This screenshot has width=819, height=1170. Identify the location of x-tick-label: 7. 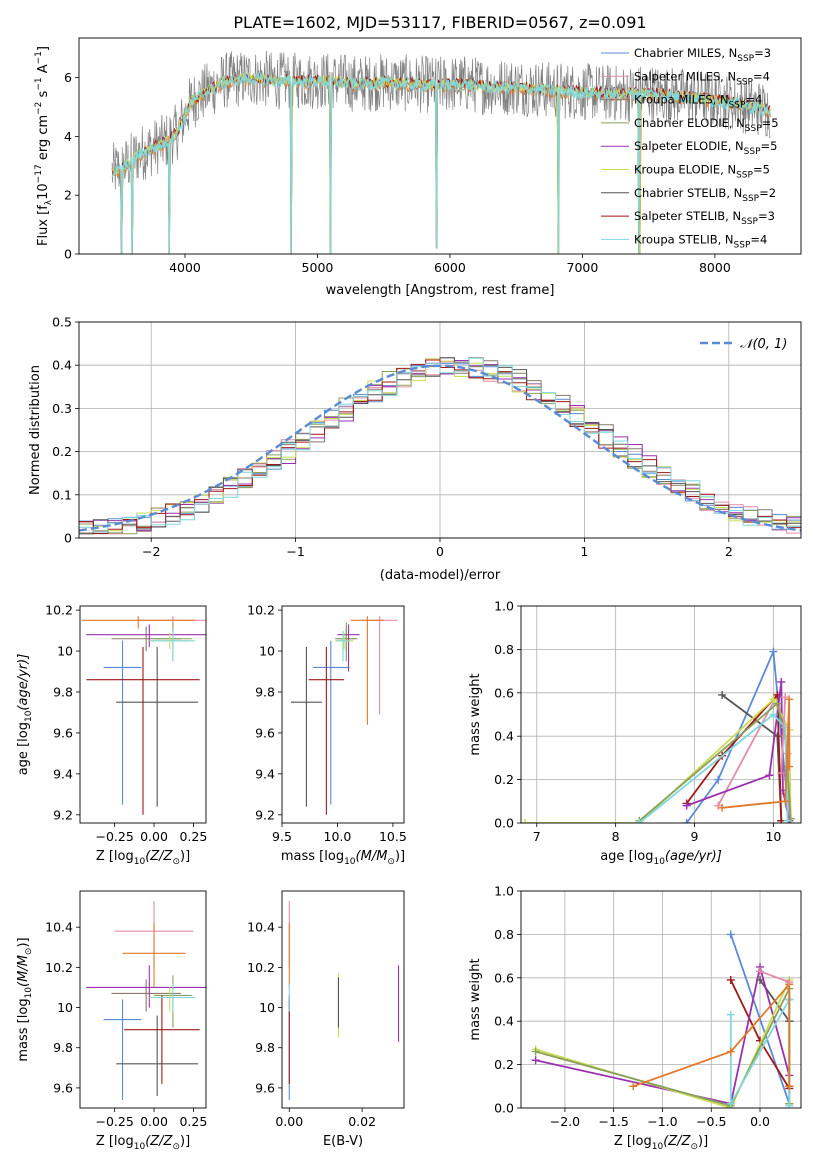
(537, 836).